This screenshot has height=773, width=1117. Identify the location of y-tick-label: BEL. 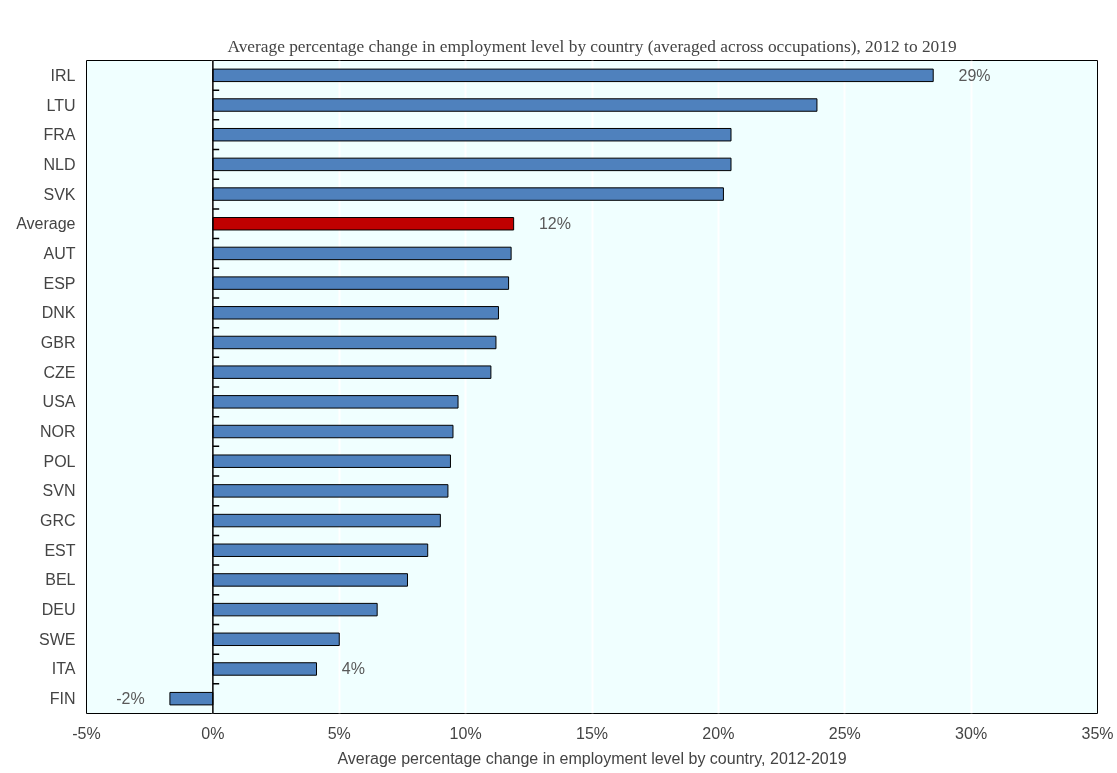
(60, 580).